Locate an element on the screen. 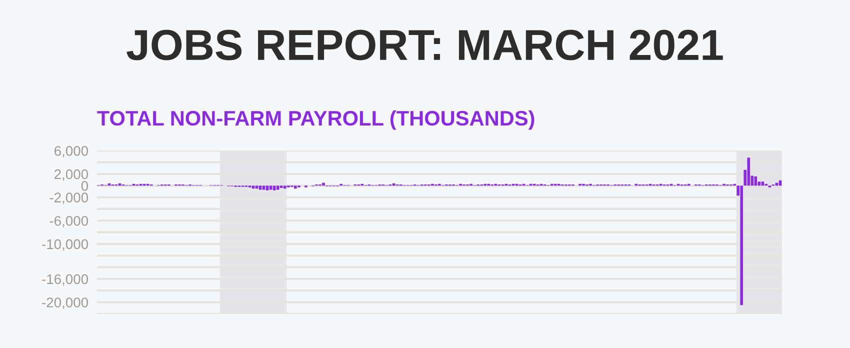  y-tick-label: 0 is located at coordinates (84, 185).